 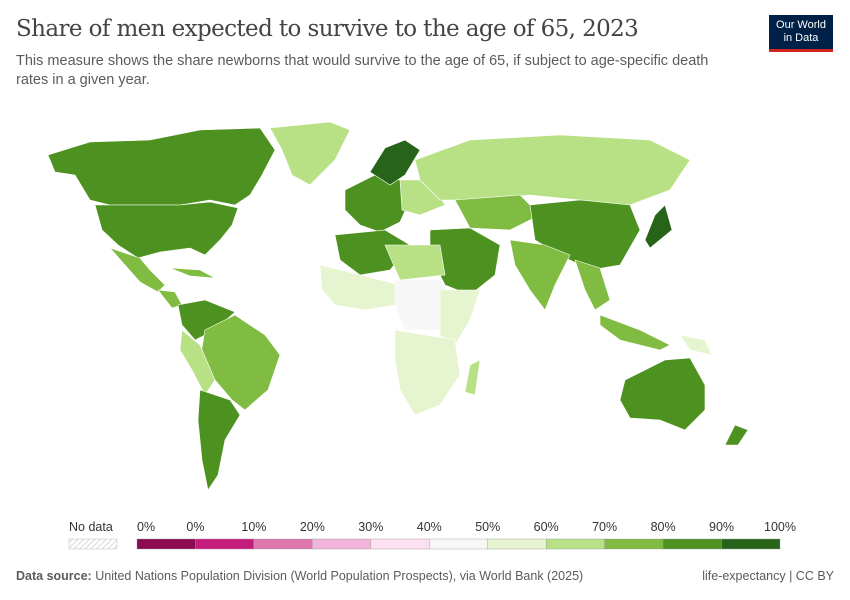 I want to click on legend-tick-label: 70%, so click(x=604, y=527).